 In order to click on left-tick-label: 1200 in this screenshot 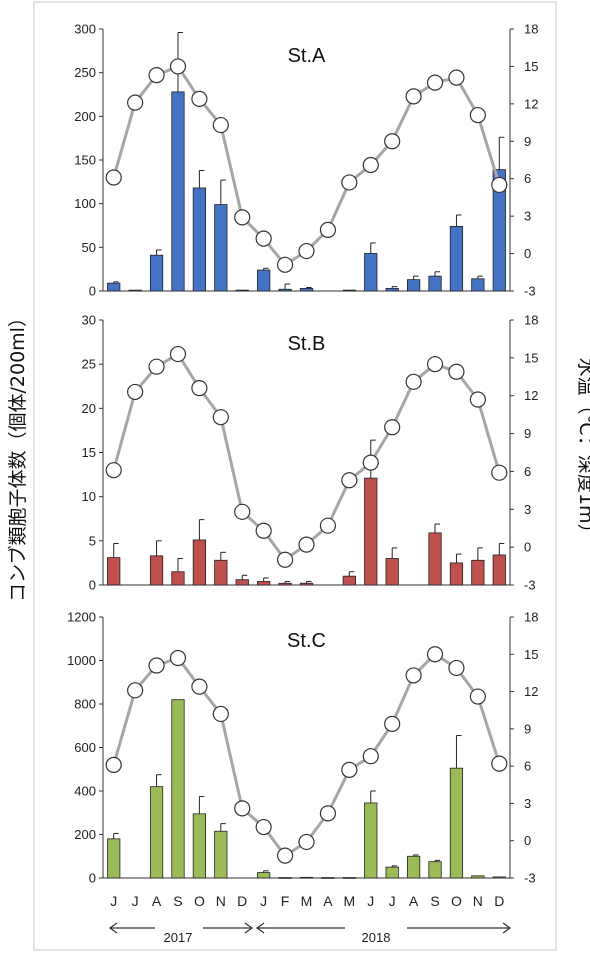, I will do `click(81, 617)`.